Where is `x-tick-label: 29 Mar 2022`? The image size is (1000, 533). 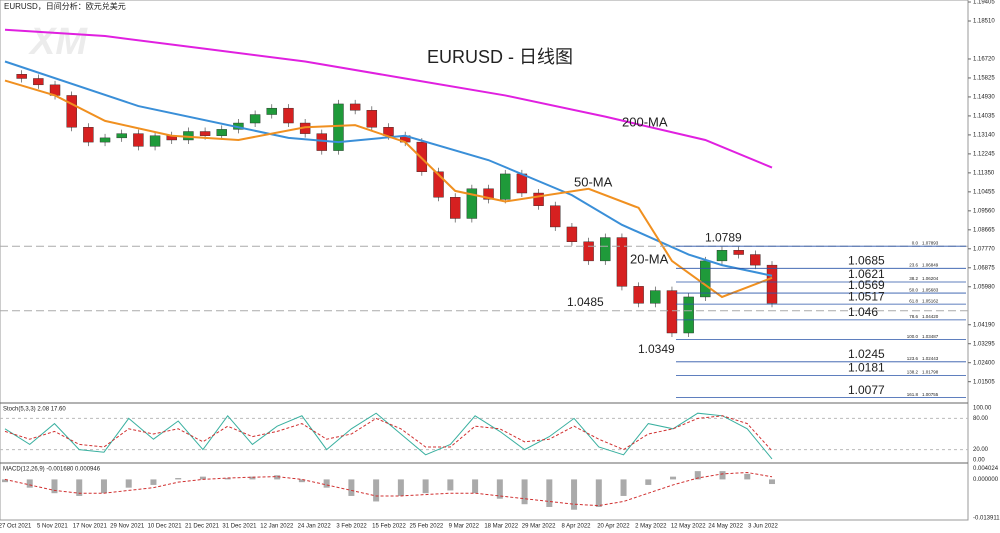
x-tick-label: 29 Mar 2022 is located at coordinates (539, 527).